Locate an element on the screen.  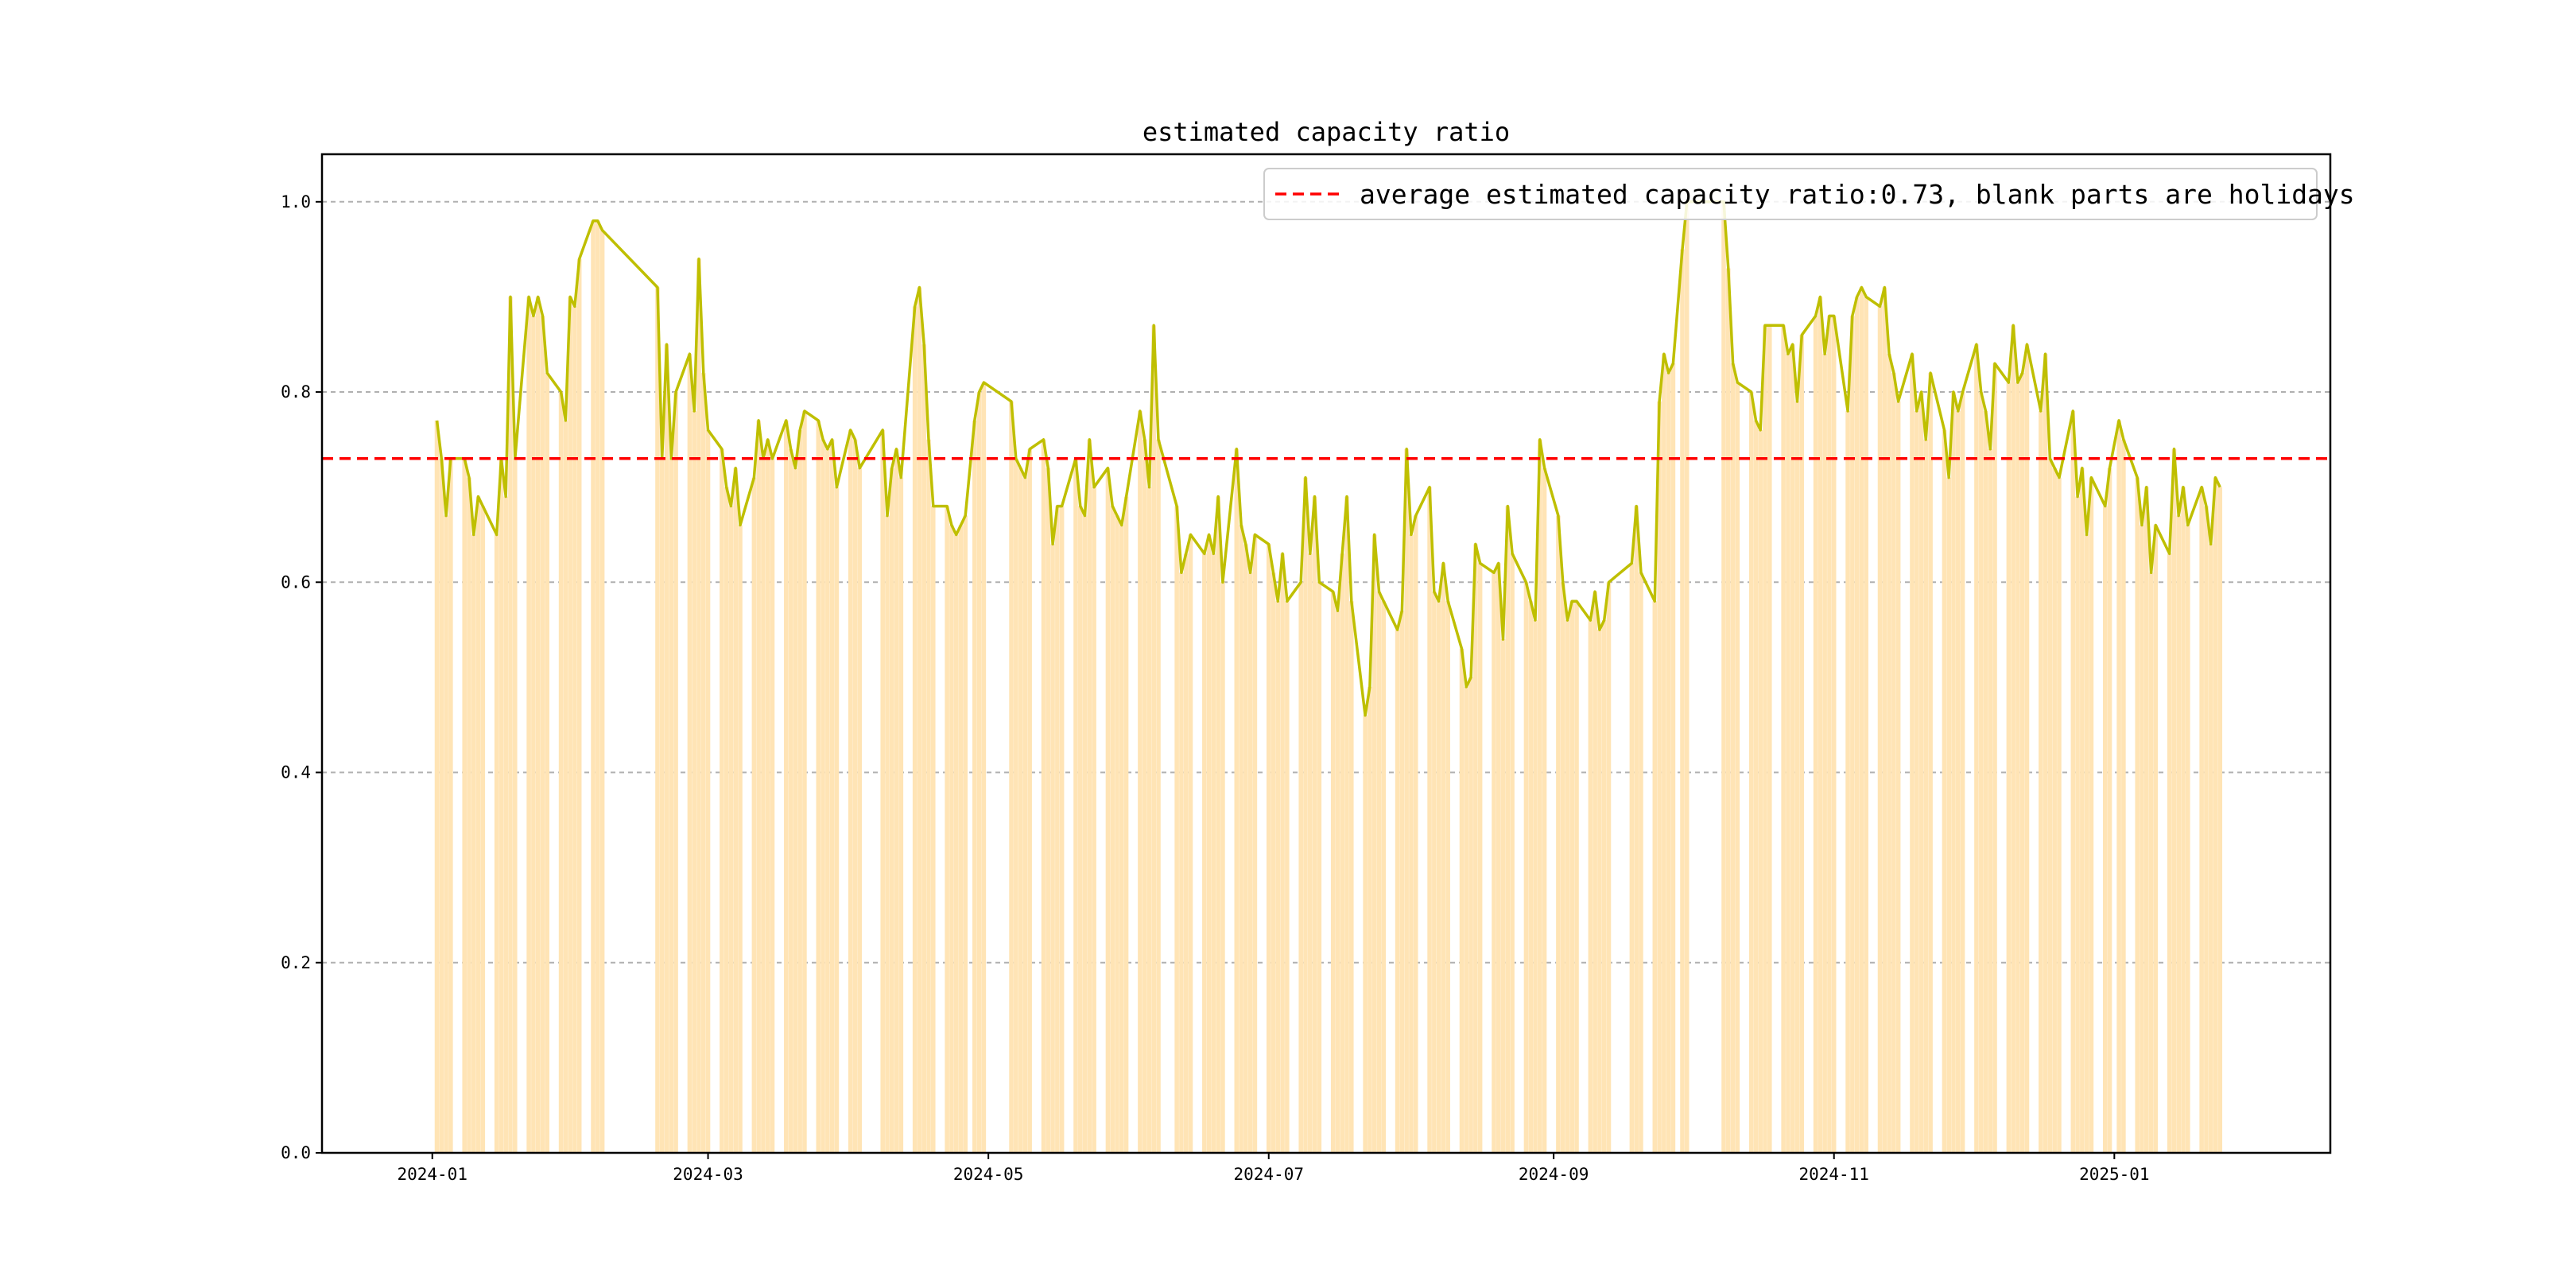
y-tick-label: 0.0 is located at coordinates (296, 1153).